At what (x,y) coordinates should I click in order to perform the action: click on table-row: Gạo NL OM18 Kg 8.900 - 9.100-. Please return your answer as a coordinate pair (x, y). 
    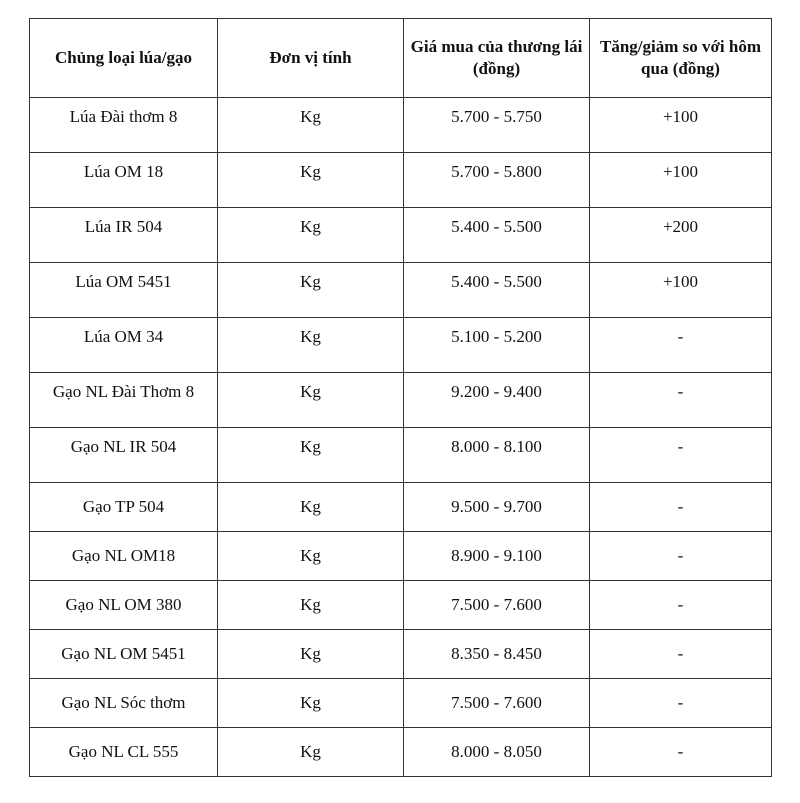
    Looking at the image, I should click on (400, 556).